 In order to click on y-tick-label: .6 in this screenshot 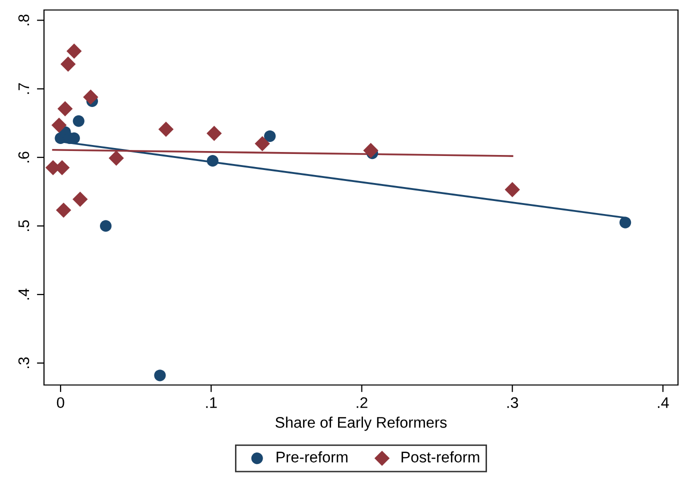, I will do `click(24, 157)`.